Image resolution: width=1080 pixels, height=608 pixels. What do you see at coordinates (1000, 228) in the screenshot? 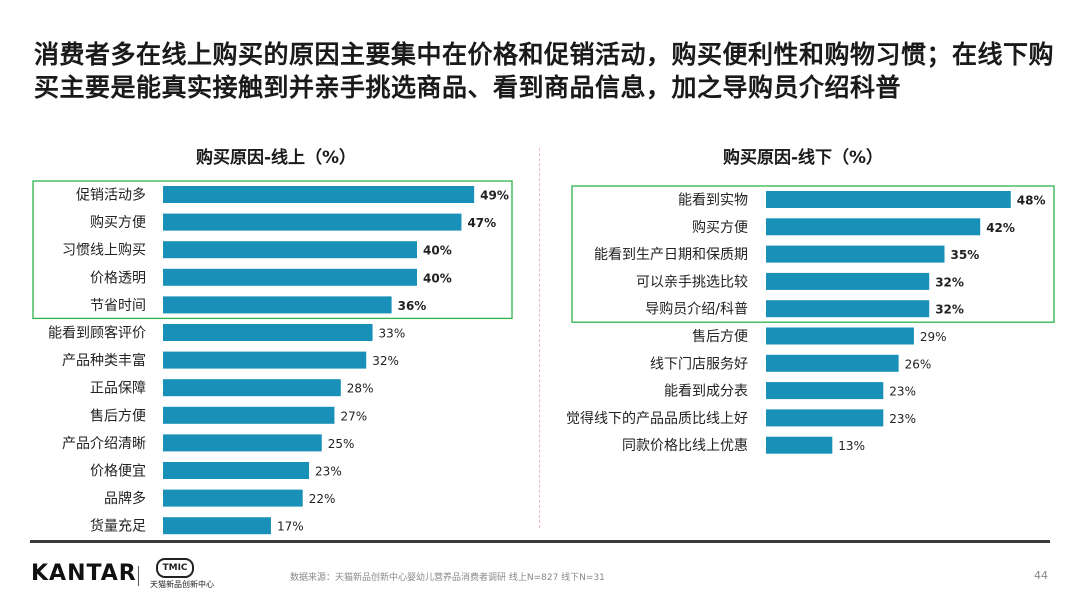
I see `value-label: 42%` at bounding box center [1000, 228].